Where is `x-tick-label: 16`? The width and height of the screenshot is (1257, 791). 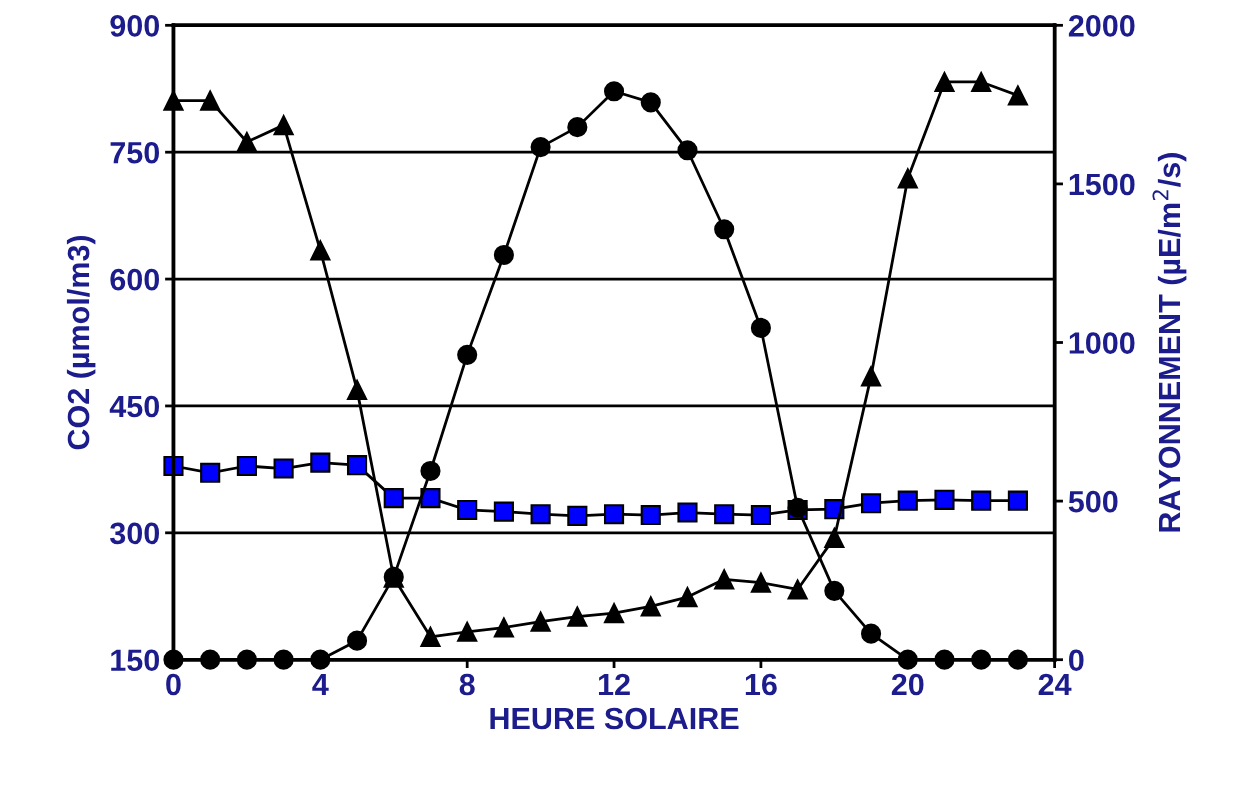
x-tick-label: 16 is located at coordinates (761, 684).